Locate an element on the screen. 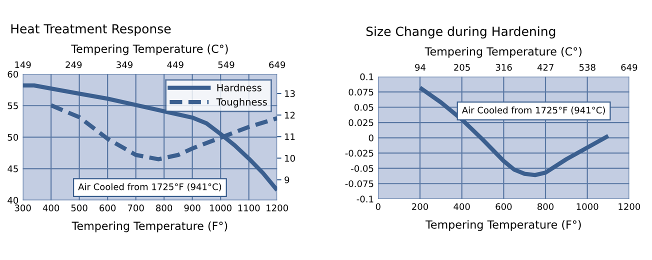  x2-tick-label: 449 is located at coordinates (175, 64).